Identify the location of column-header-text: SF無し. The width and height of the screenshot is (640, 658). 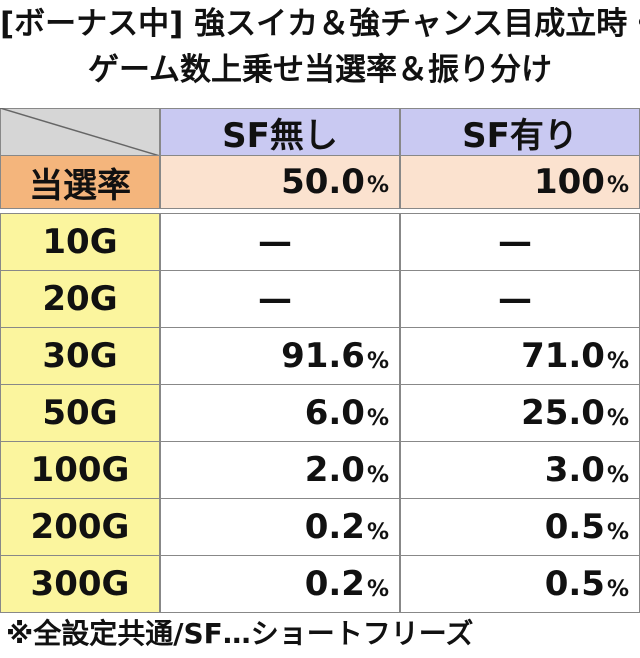
(280, 135).